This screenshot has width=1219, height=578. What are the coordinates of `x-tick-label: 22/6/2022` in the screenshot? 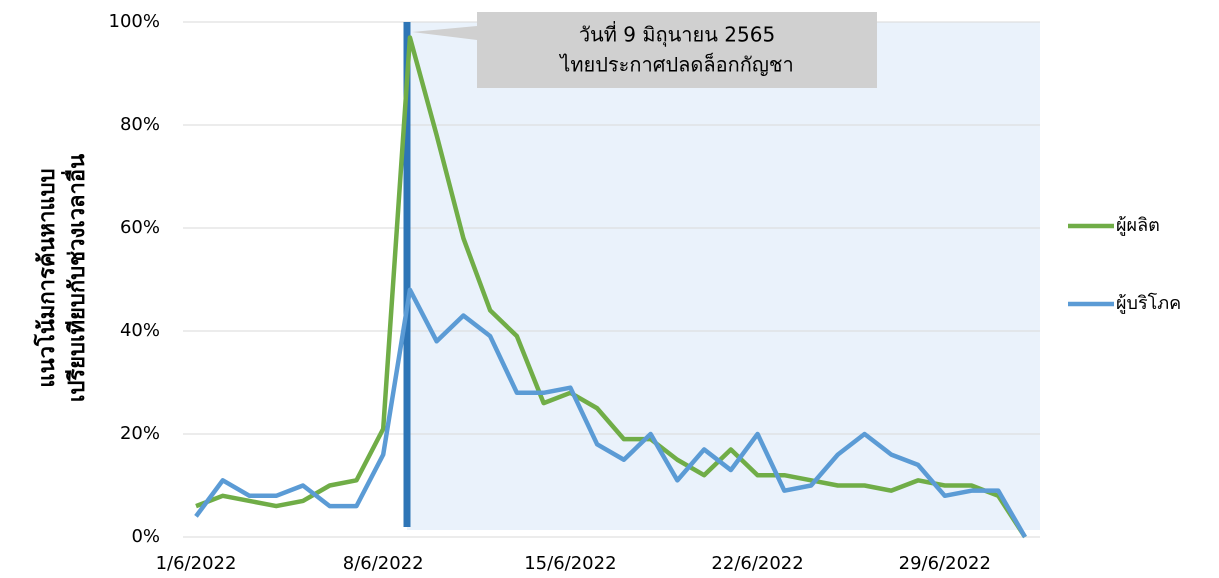 It's located at (757, 563).